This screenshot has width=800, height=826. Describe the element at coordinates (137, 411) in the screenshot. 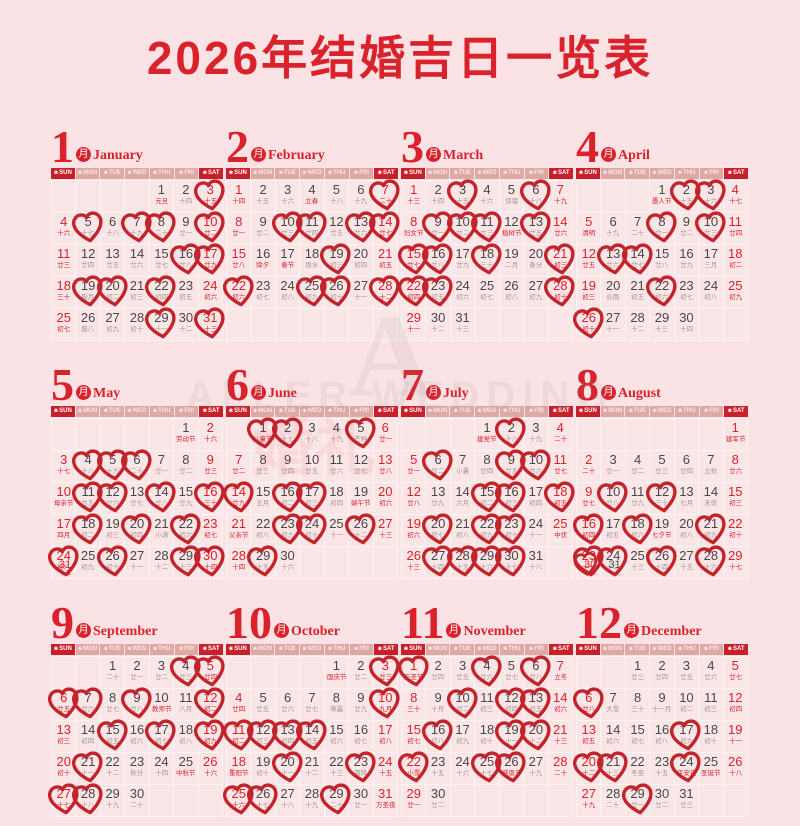

I see `weekday-wed: ❀ WED` at that location.